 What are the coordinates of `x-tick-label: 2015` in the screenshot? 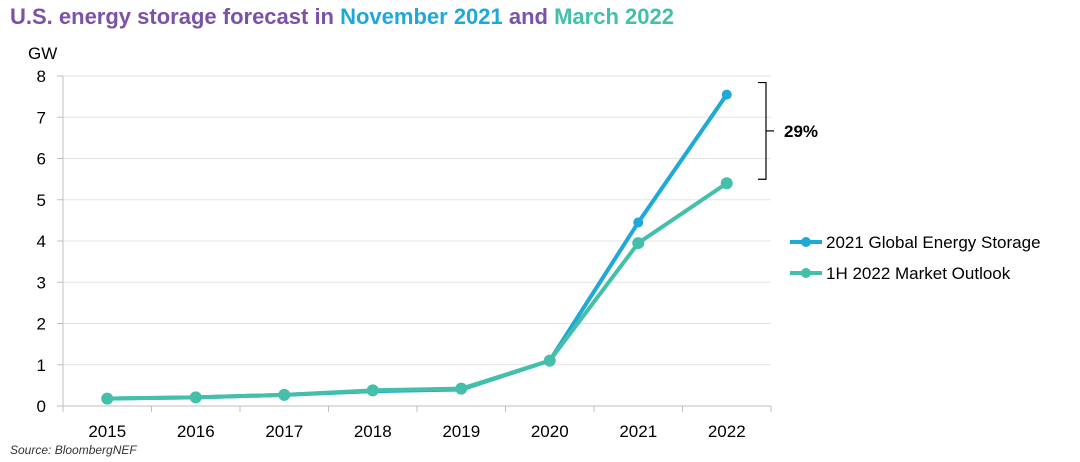 It's located at (107, 431).